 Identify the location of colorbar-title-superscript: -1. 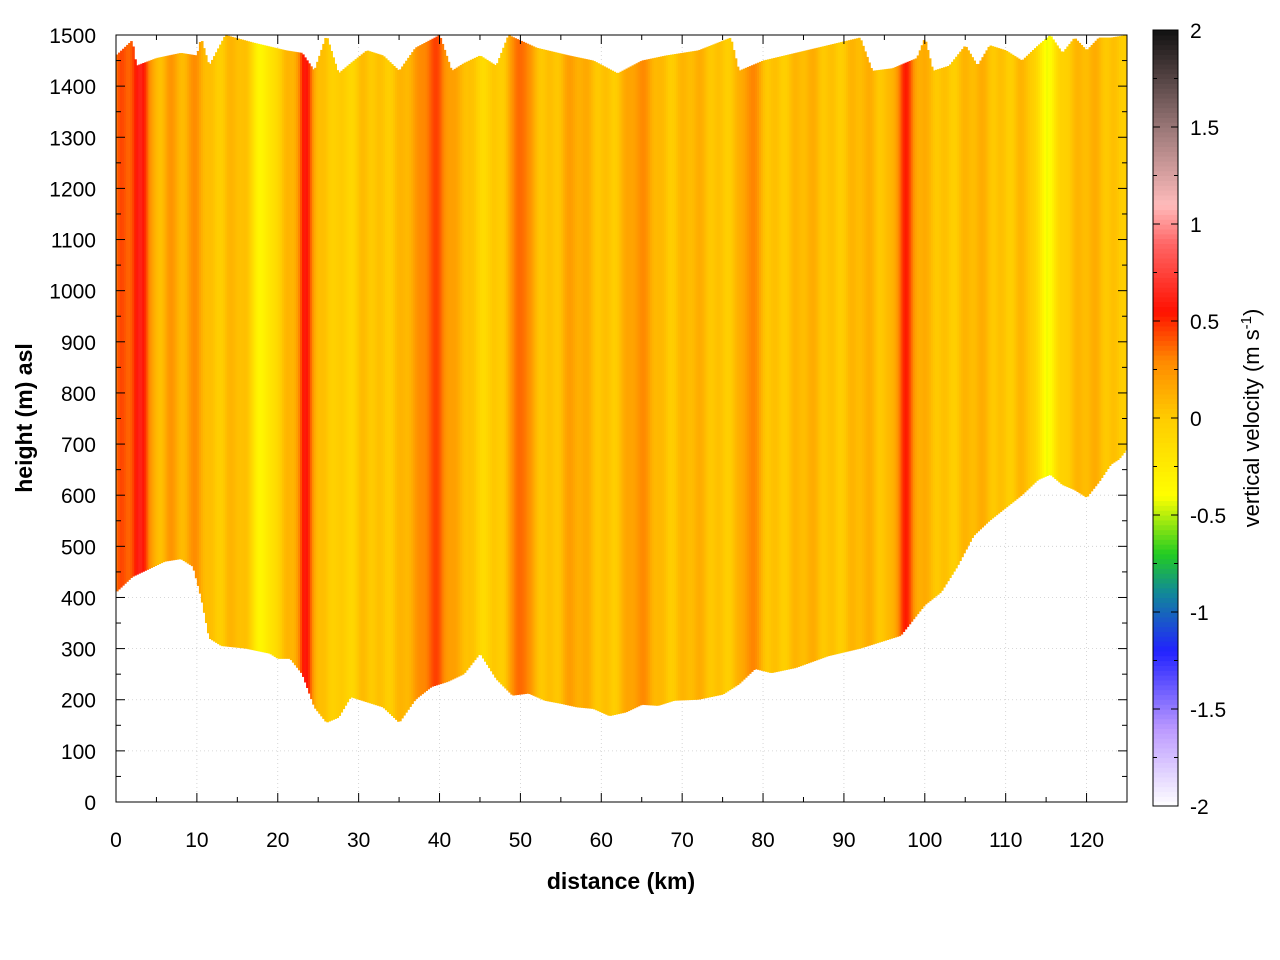
(1246, 322).